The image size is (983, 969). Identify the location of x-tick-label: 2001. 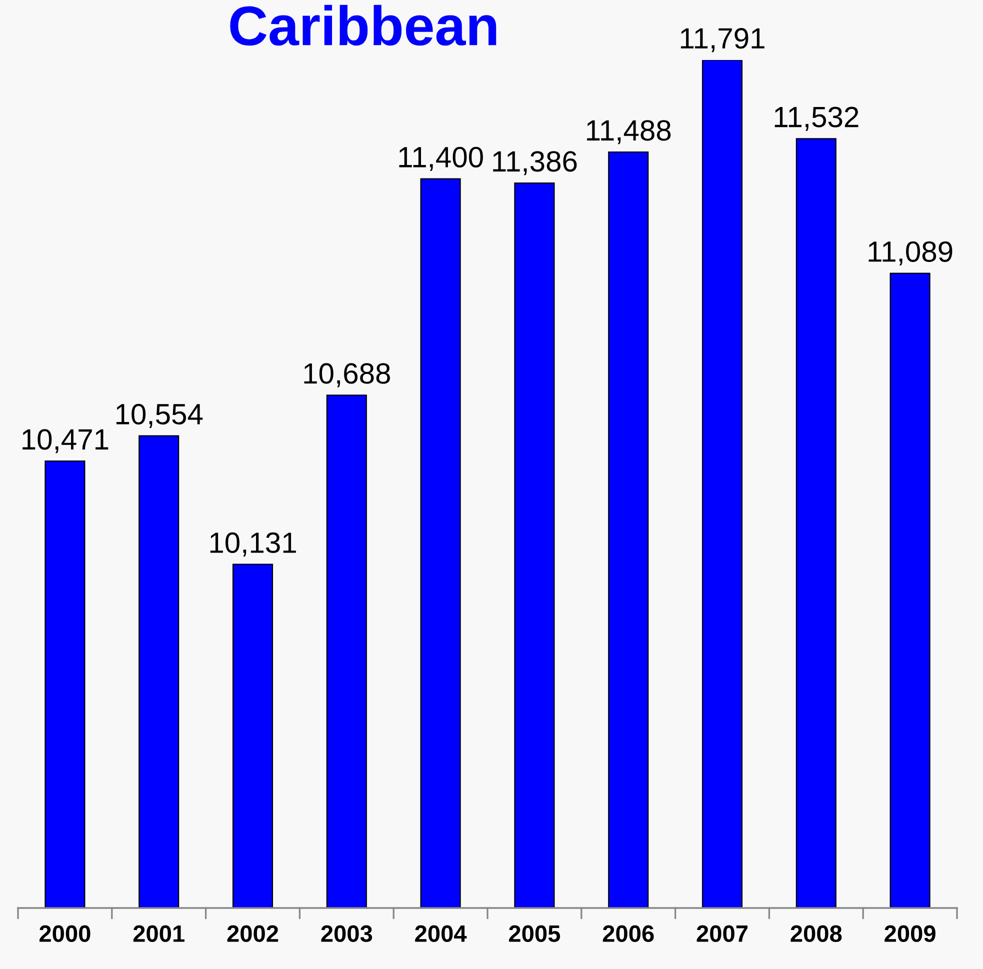
(158, 933).